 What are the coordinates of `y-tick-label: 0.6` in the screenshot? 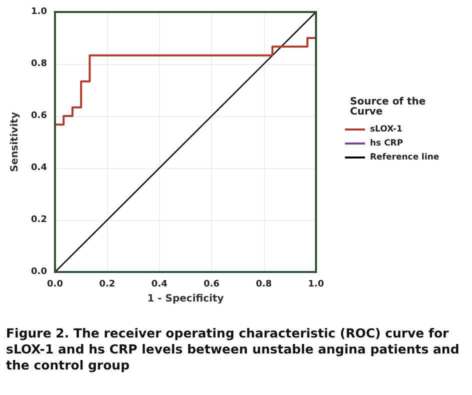 It's located at (39, 116).